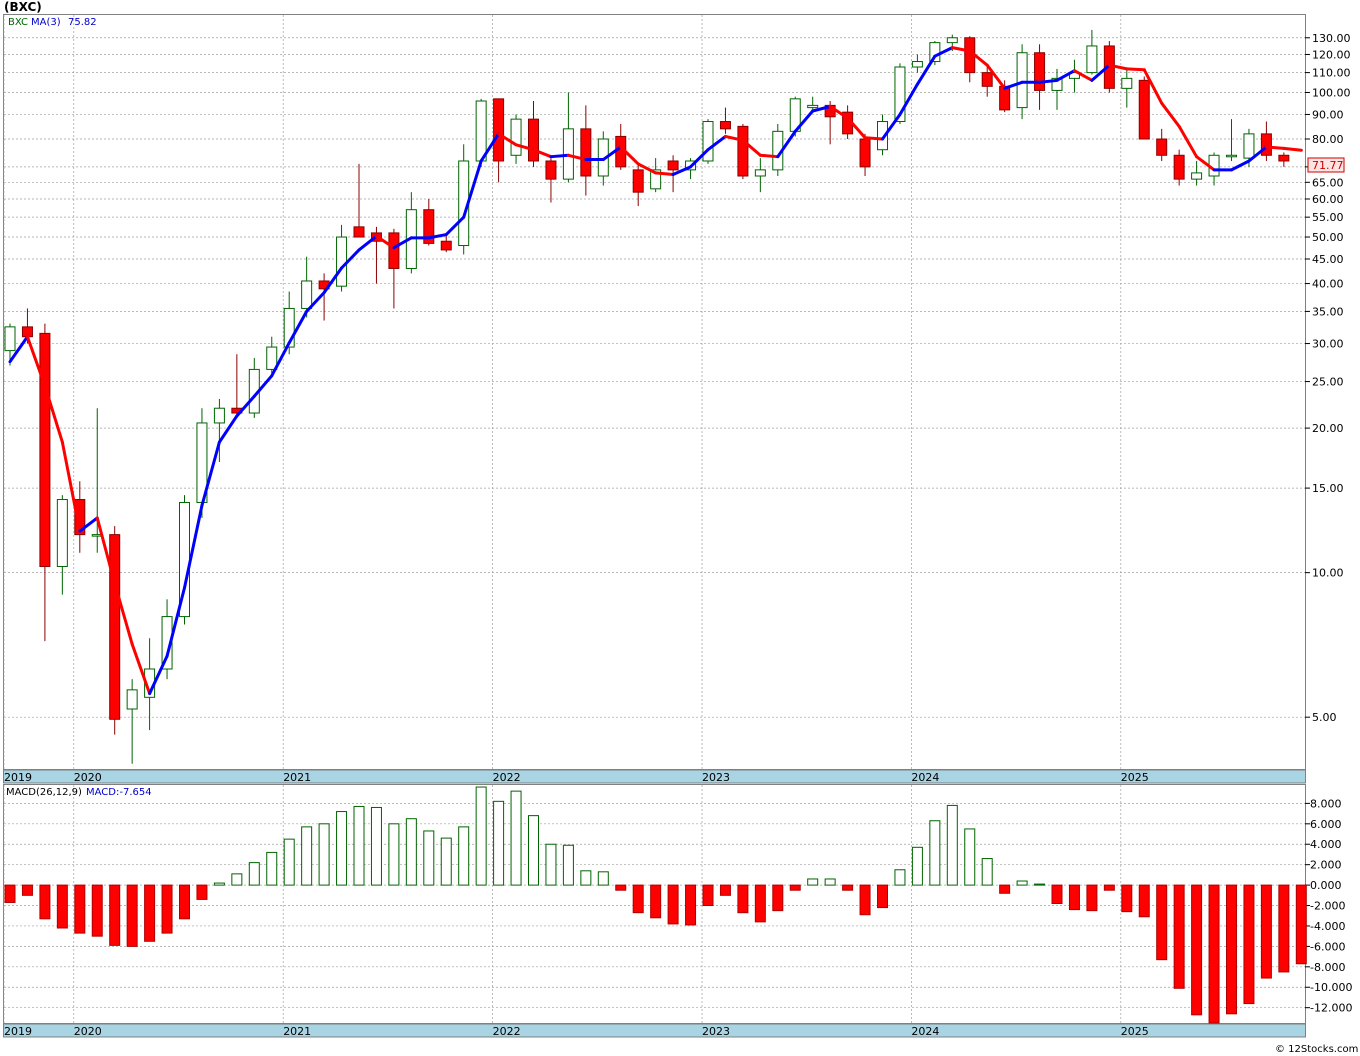 This screenshot has width=1360, height=1056. I want to click on price-tick-label: 50.00, so click(1328, 237).